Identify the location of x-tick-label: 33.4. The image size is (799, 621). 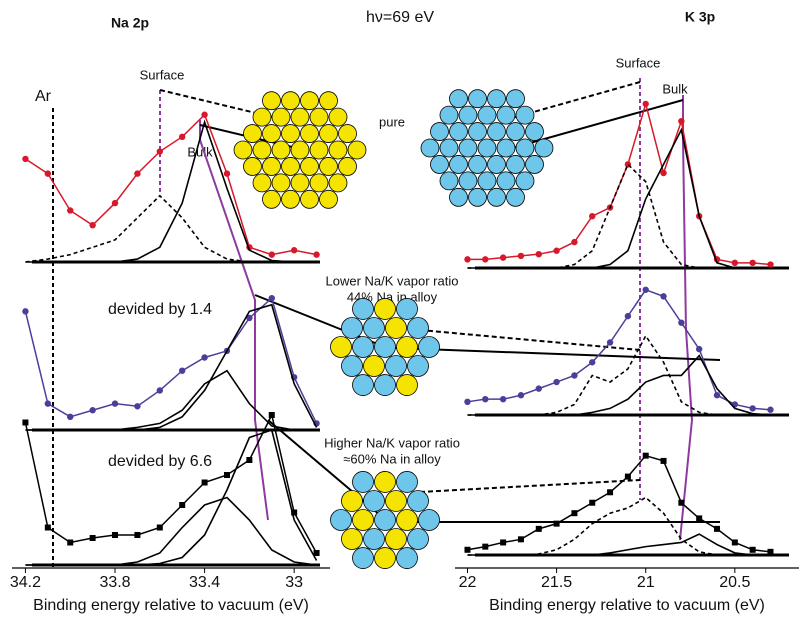
(204, 582).